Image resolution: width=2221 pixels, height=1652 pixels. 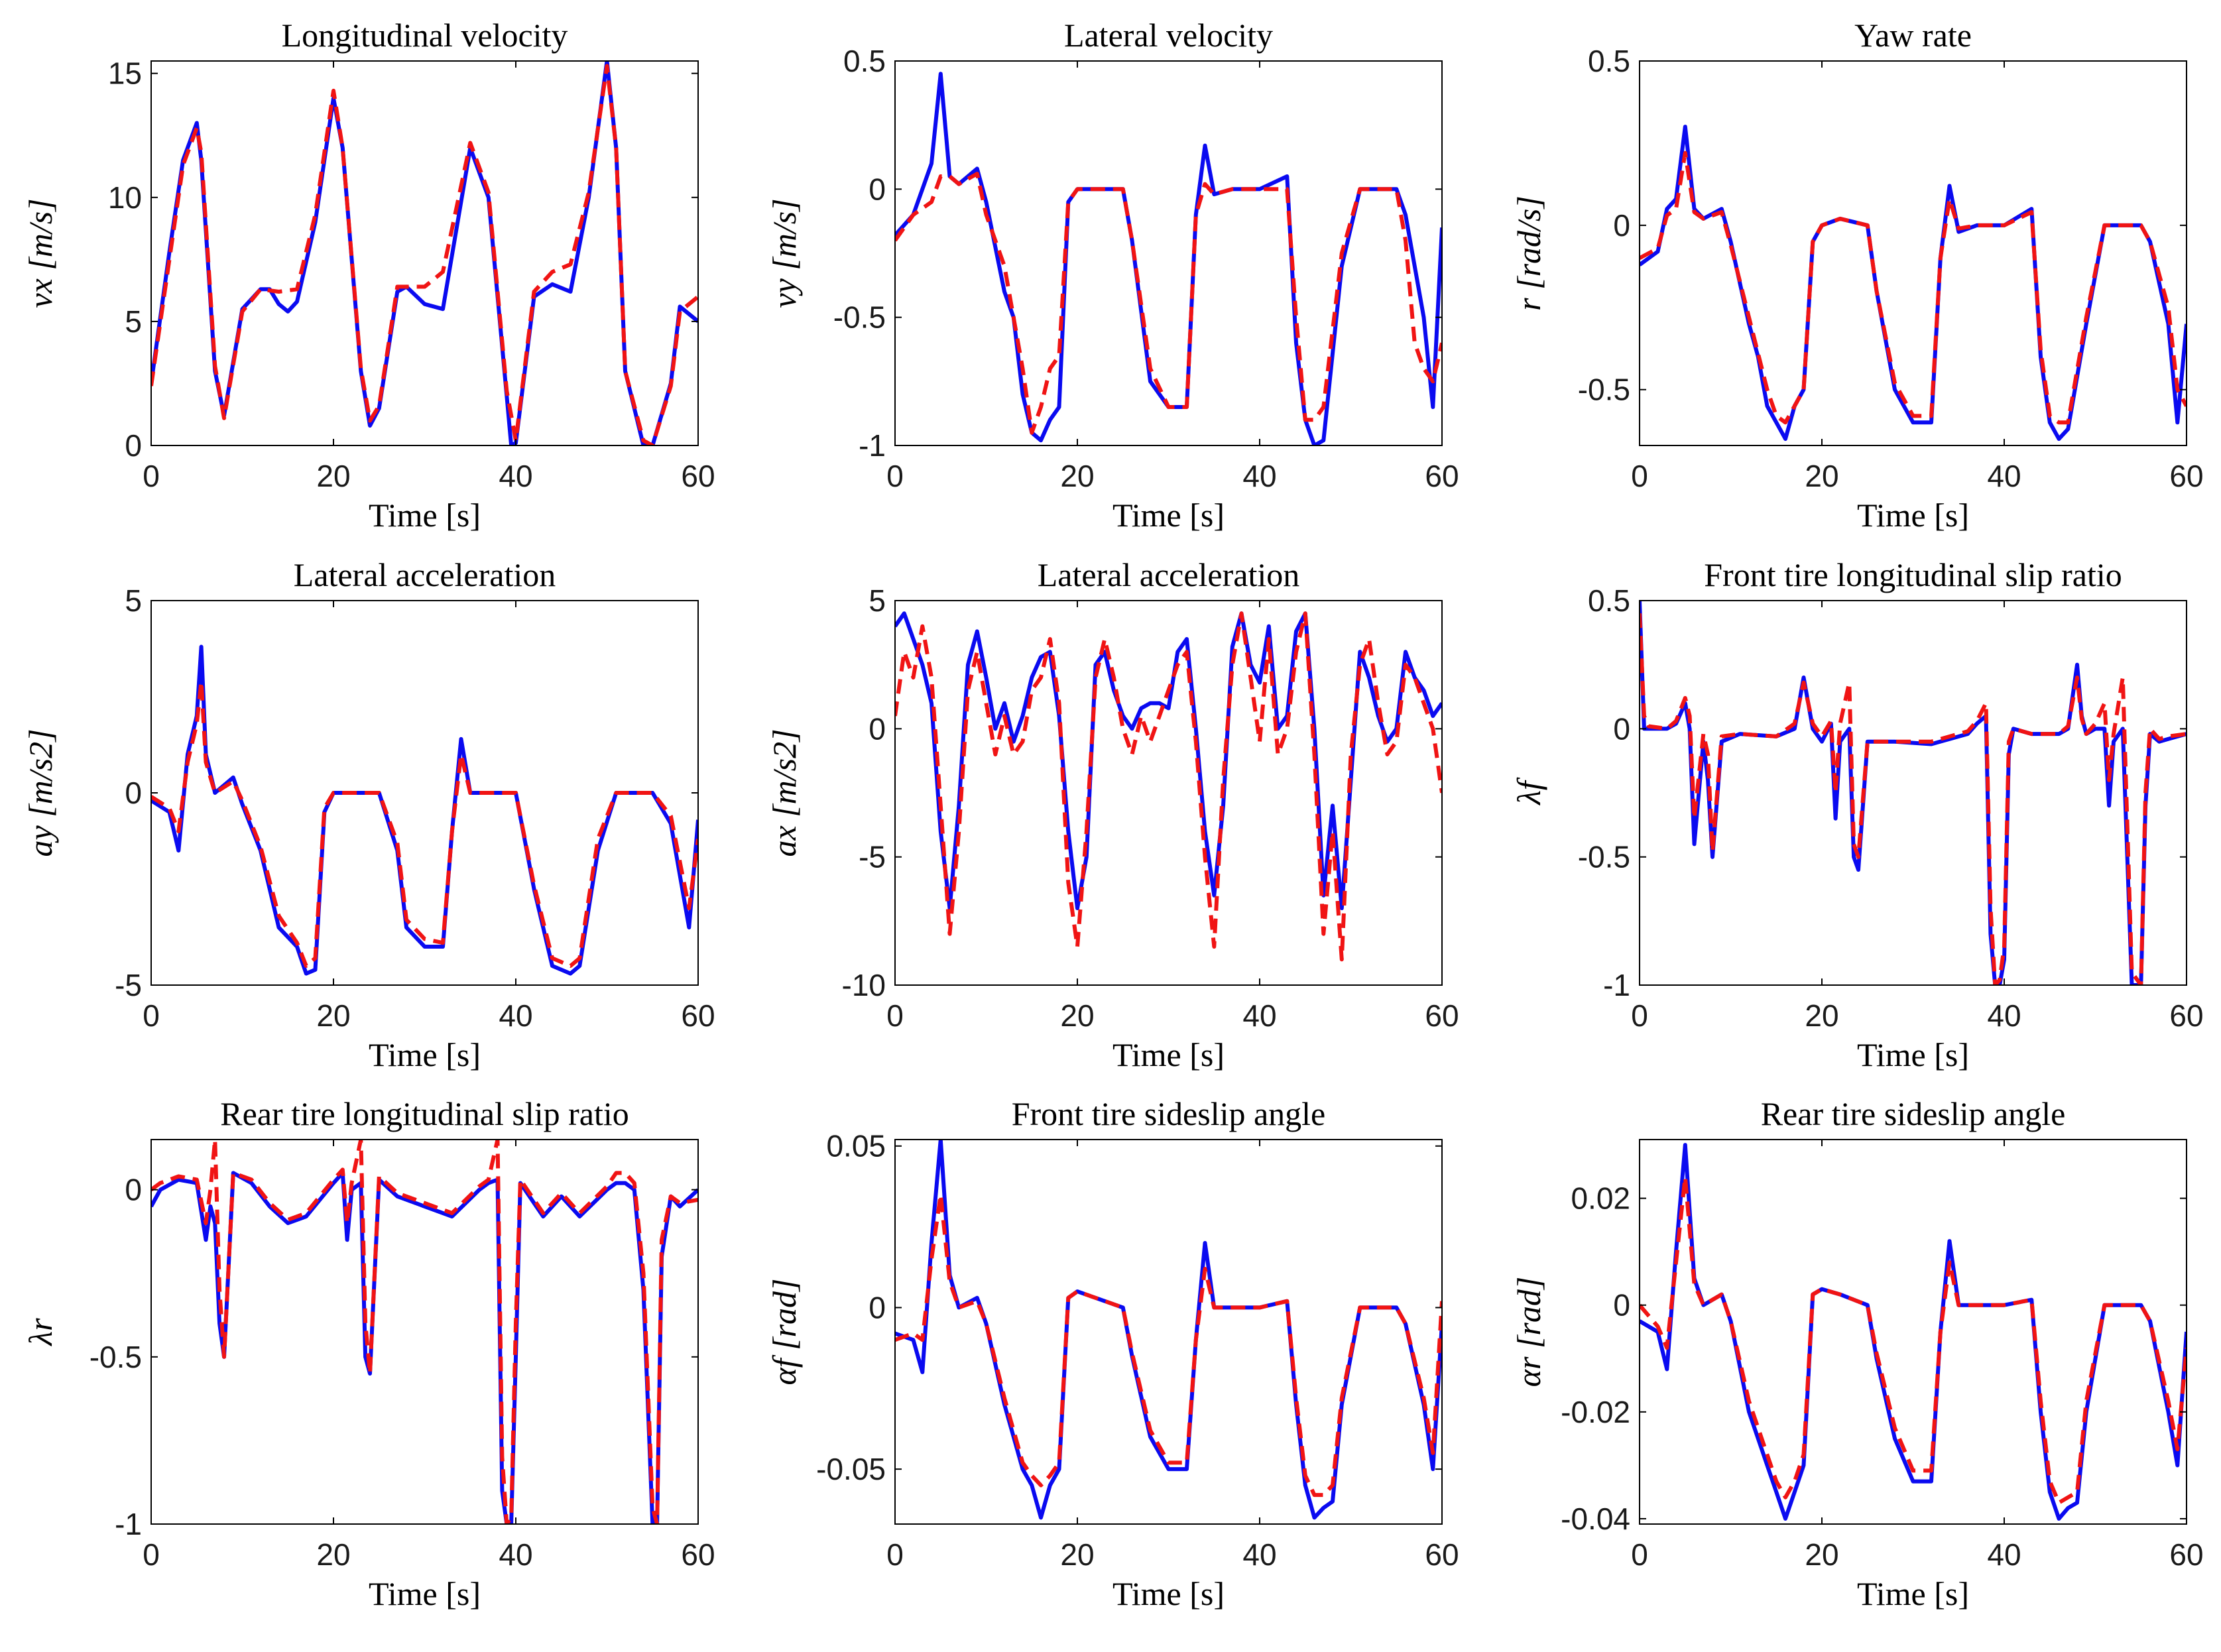 What do you see at coordinates (1168, 35) in the screenshot?
I see `subplot-title: Lateral velocity` at bounding box center [1168, 35].